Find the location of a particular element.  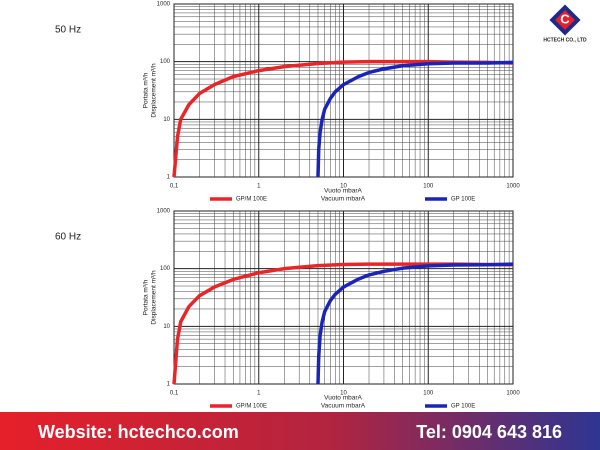

chart-title: 60 Hz is located at coordinates (68, 237).